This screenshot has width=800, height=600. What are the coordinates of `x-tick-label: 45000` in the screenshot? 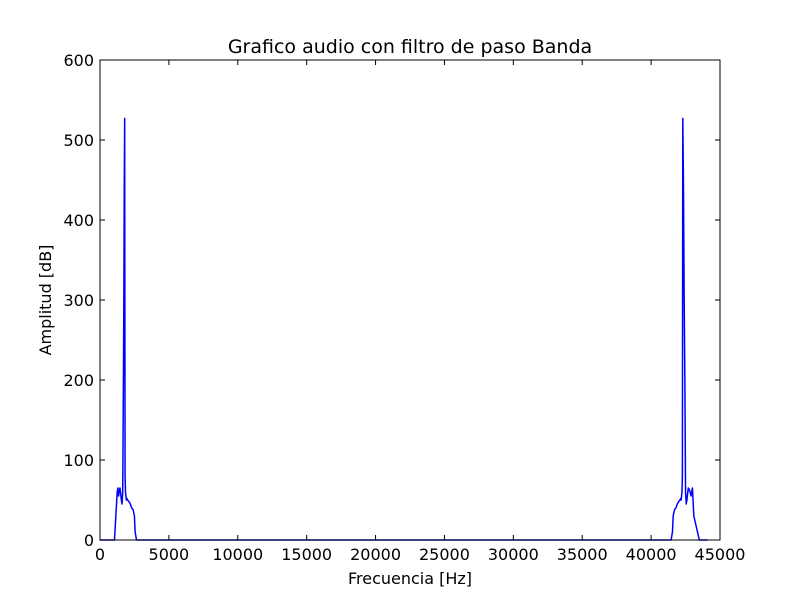 It's located at (720, 554).